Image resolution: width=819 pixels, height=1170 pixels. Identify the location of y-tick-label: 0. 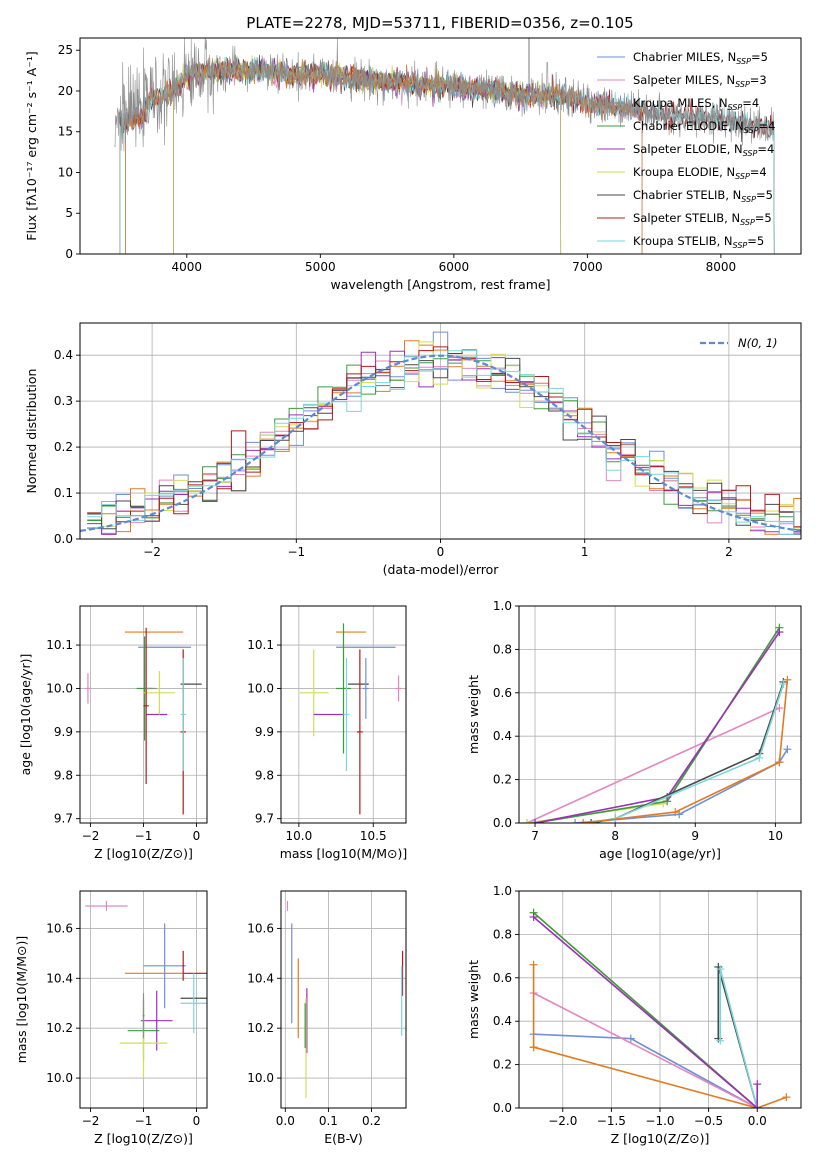
(69, 254).